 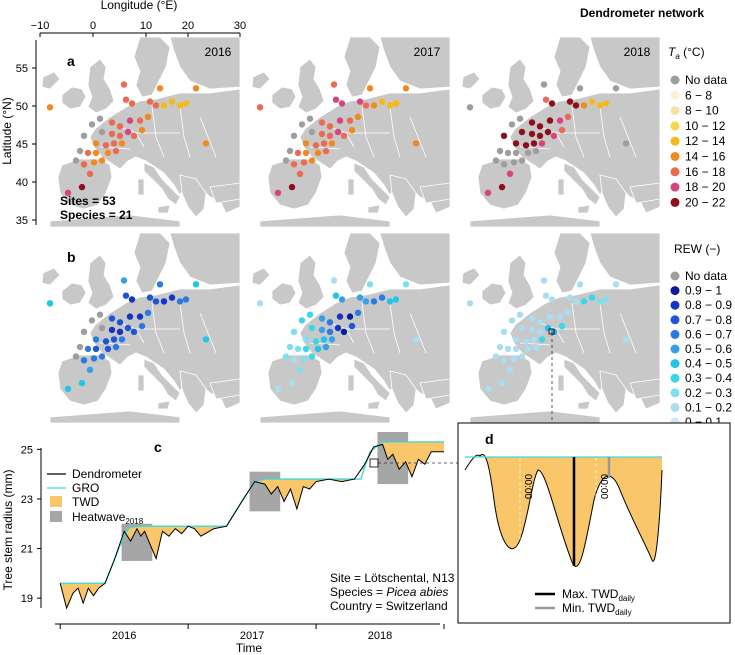 What do you see at coordinates (708, 407) in the screenshot?
I see `legend-label: 0.1 − 0.2` at bounding box center [708, 407].